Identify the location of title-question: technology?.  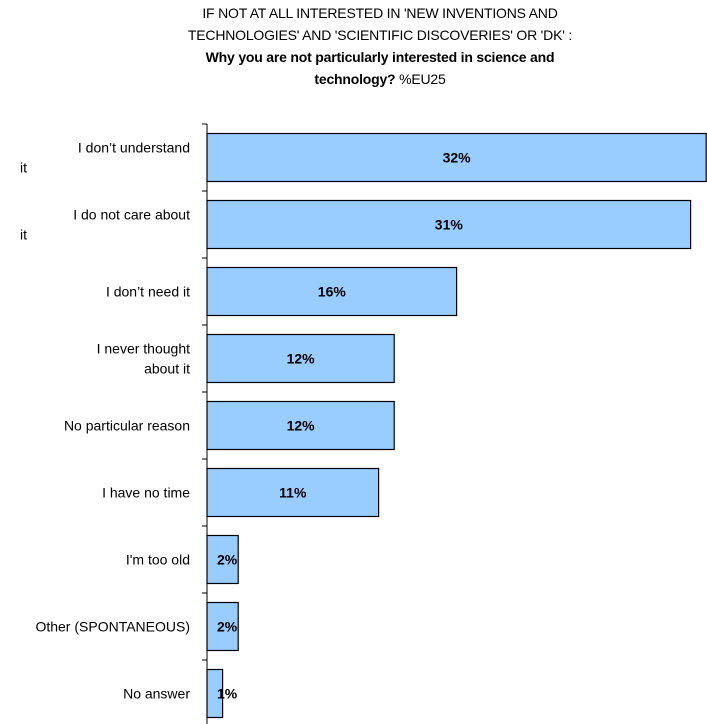
(355, 79).